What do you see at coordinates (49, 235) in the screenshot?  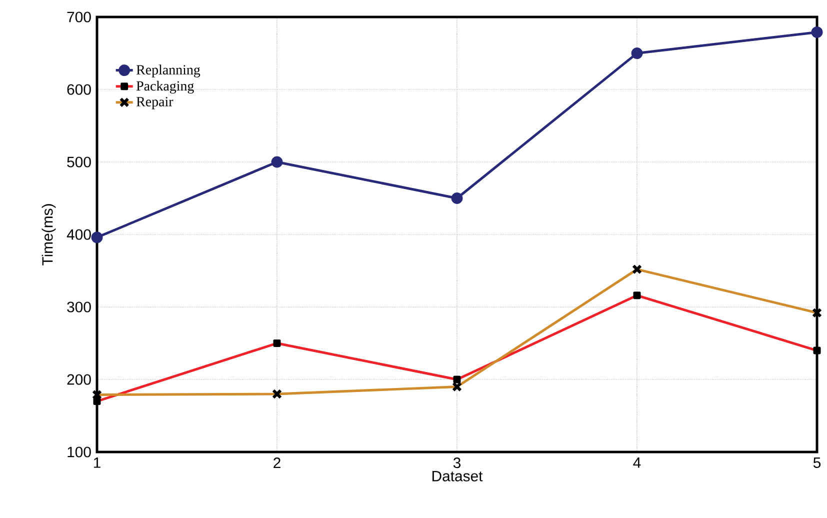 I see `y-axis-title: Time(ms)` at bounding box center [49, 235].